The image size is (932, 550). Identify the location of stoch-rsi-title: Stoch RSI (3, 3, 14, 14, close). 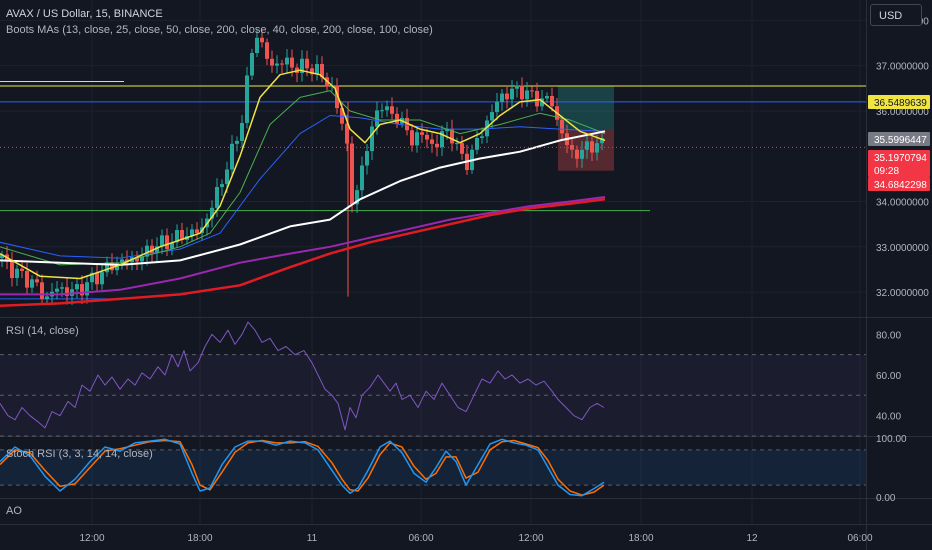
(79, 454).